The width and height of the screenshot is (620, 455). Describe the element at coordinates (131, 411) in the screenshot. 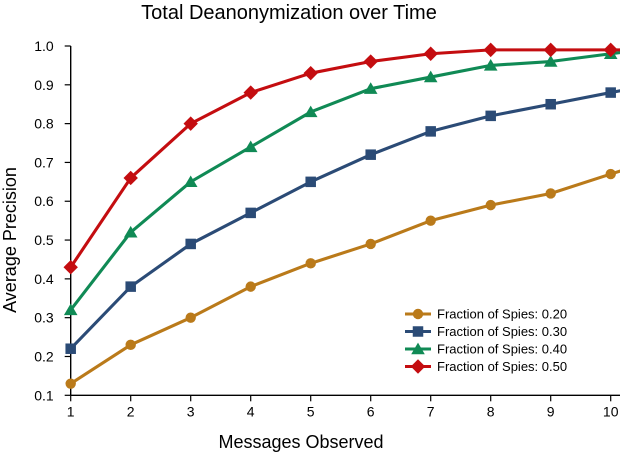

I see `x-tick-label: 2` at that location.